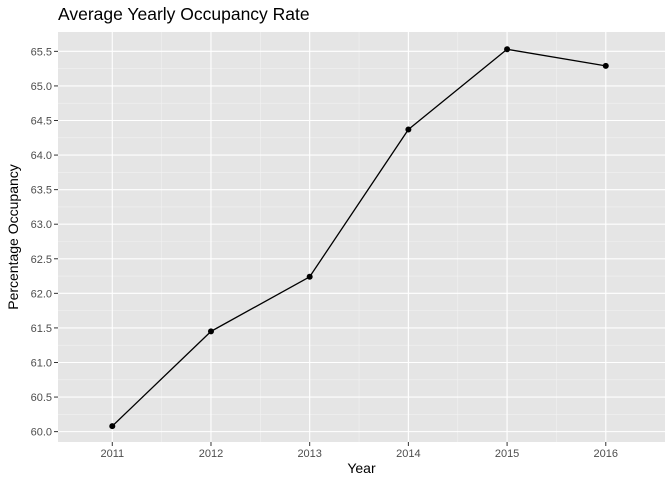 This screenshot has height=480, width=672. Describe the element at coordinates (606, 454) in the screenshot. I see `x-tick-label: 2016` at that location.